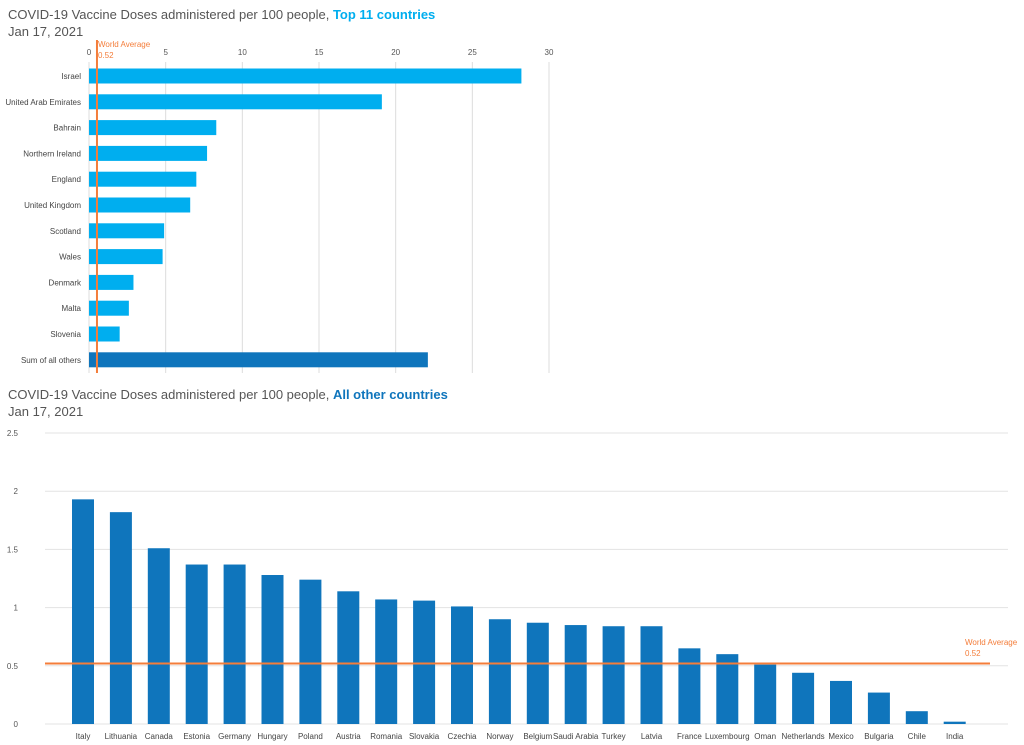 This screenshot has height=745, width=1024. What do you see at coordinates (196, 736) in the screenshot?
I see `category-label: Estonia` at bounding box center [196, 736].